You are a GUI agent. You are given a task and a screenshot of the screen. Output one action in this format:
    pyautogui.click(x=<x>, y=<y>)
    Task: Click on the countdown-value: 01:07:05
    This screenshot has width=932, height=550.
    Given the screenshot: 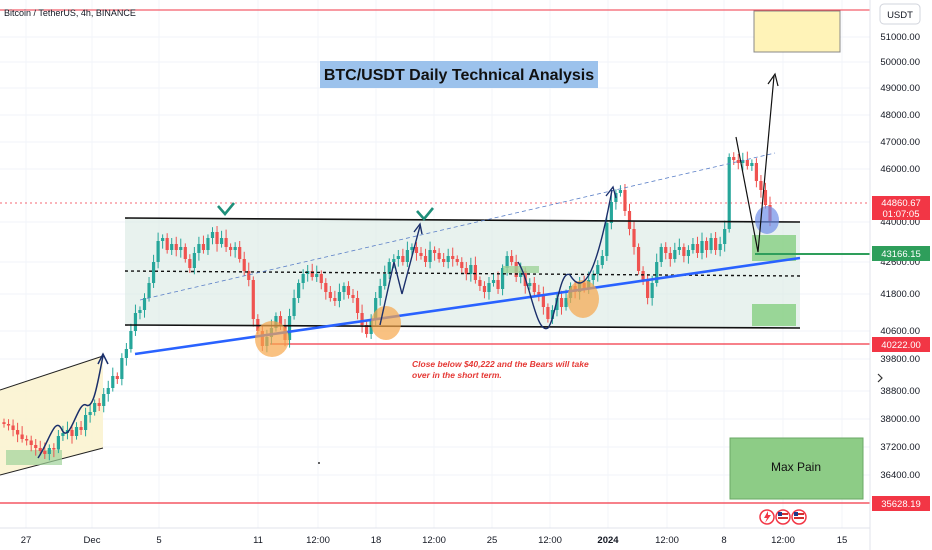 What is the action you would take?
    pyautogui.click(x=901, y=214)
    